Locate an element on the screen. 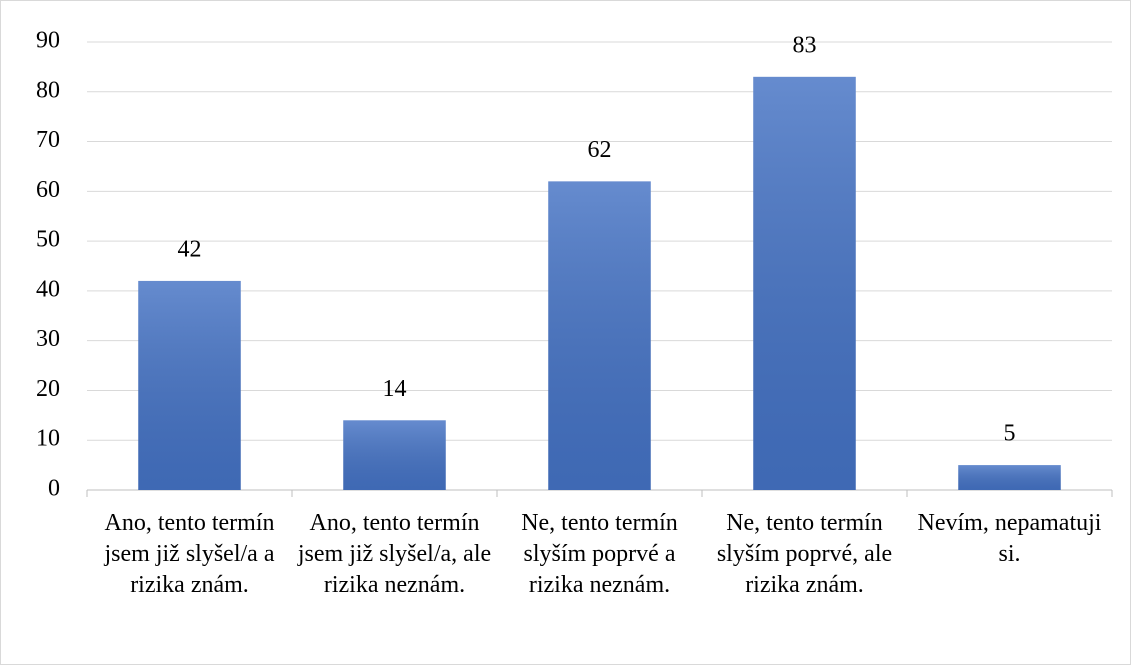 Image resolution: width=1131 pixels, height=665 pixels. y-tick-label: 70 is located at coordinates (48, 140).